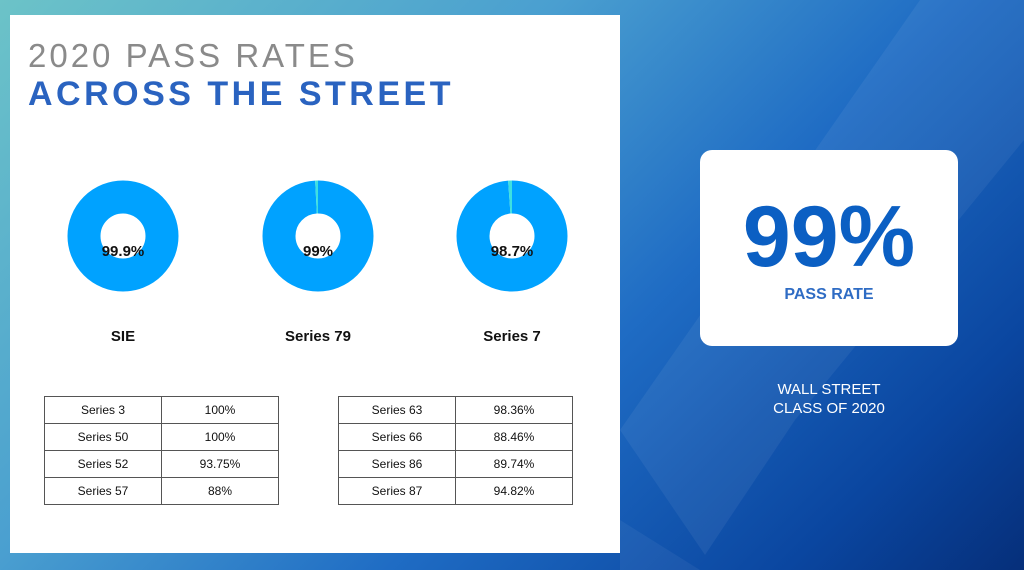 The image size is (1024, 570). I want to click on pass-rate-cell: 94.82%, so click(514, 491).